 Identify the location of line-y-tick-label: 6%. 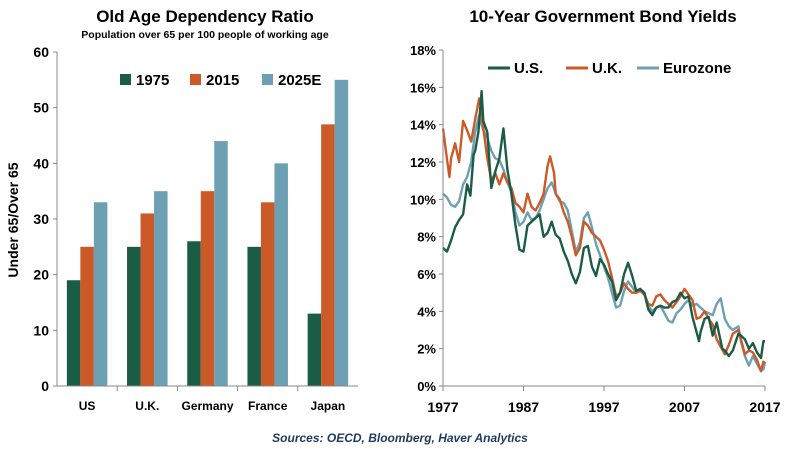
(426, 274).